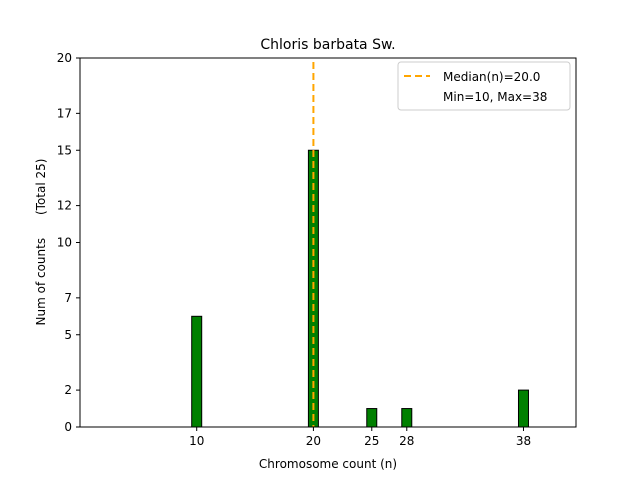 Image resolution: width=640 pixels, height=484 pixels. What do you see at coordinates (68, 427) in the screenshot?
I see `y-tick-label-0: 0` at bounding box center [68, 427].